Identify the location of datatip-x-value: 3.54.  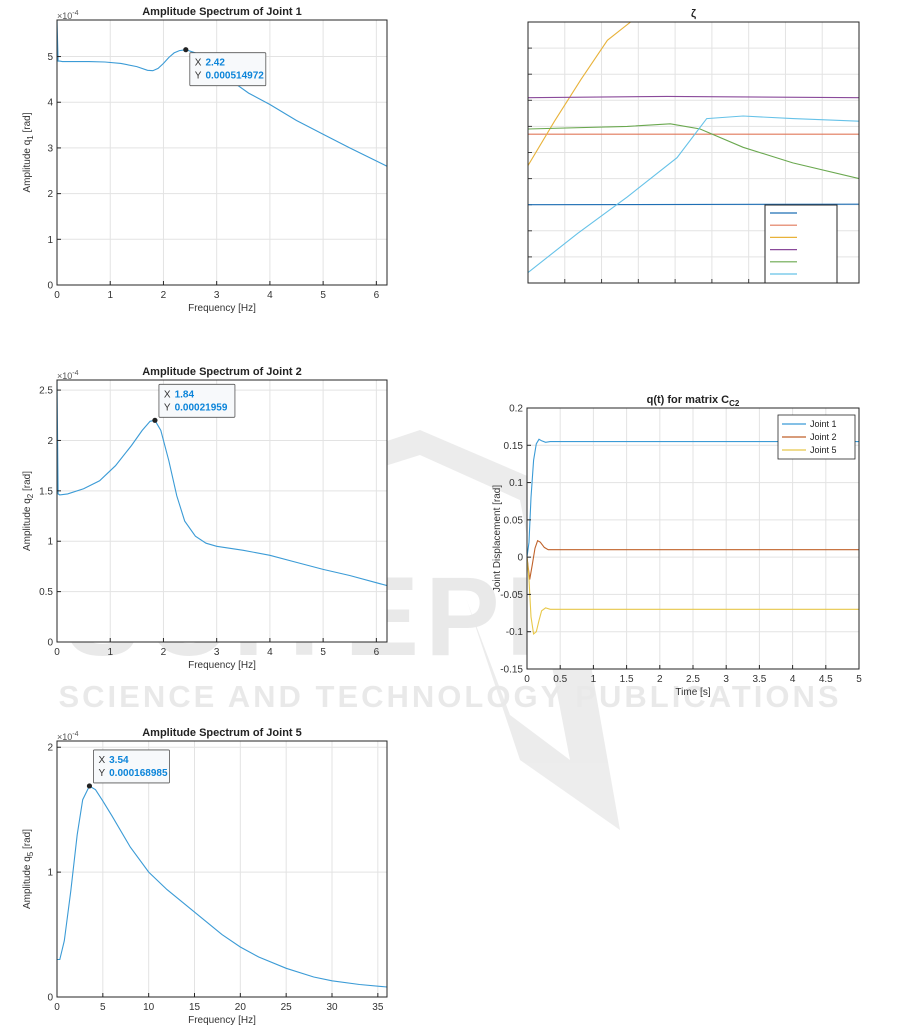
(119, 760).